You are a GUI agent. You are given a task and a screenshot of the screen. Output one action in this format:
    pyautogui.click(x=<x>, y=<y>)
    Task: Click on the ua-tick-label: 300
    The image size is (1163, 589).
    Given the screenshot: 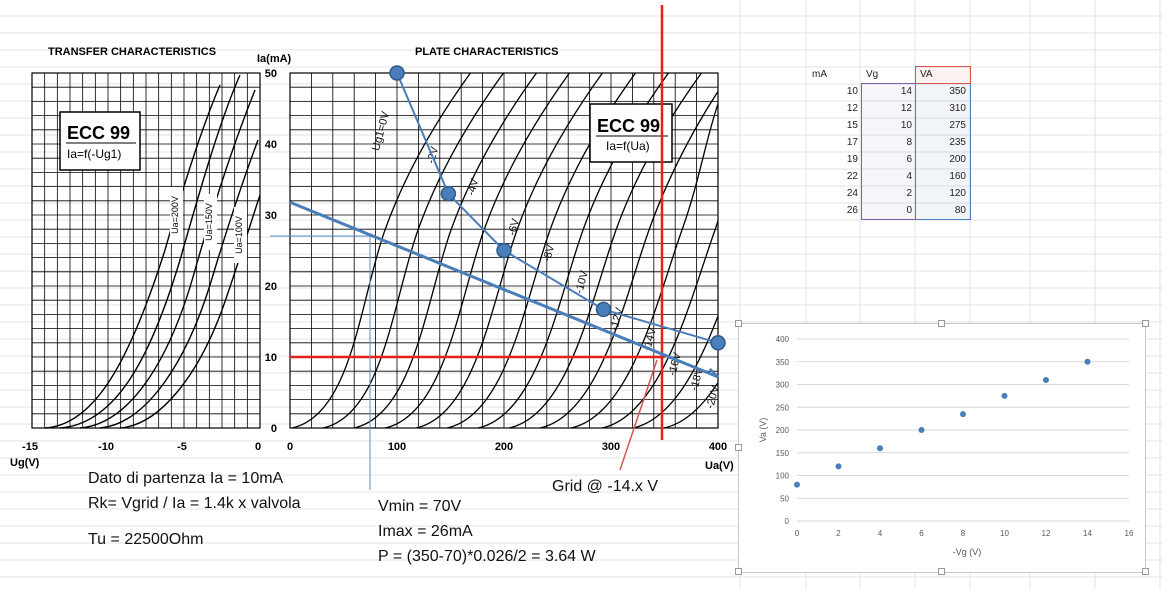 What is the action you would take?
    pyautogui.click(x=611, y=447)
    